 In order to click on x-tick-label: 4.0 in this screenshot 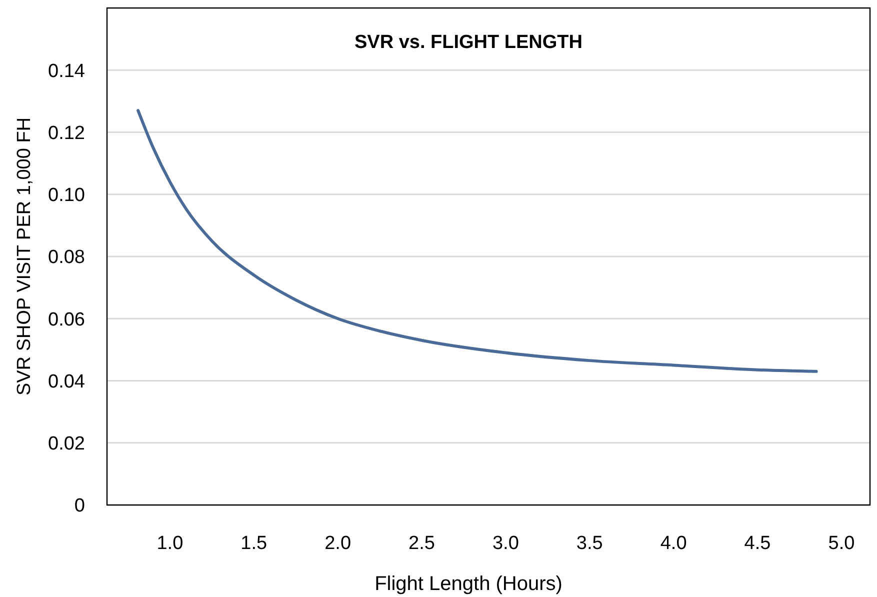, I will do `click(673, 543)`.